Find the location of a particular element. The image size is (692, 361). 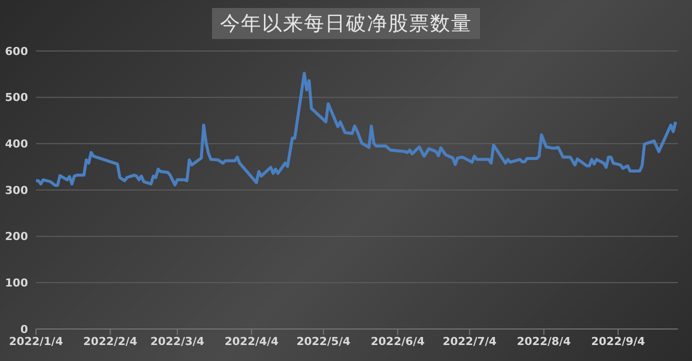

y-tick-label: 500 is located at coordinates (16, 97).